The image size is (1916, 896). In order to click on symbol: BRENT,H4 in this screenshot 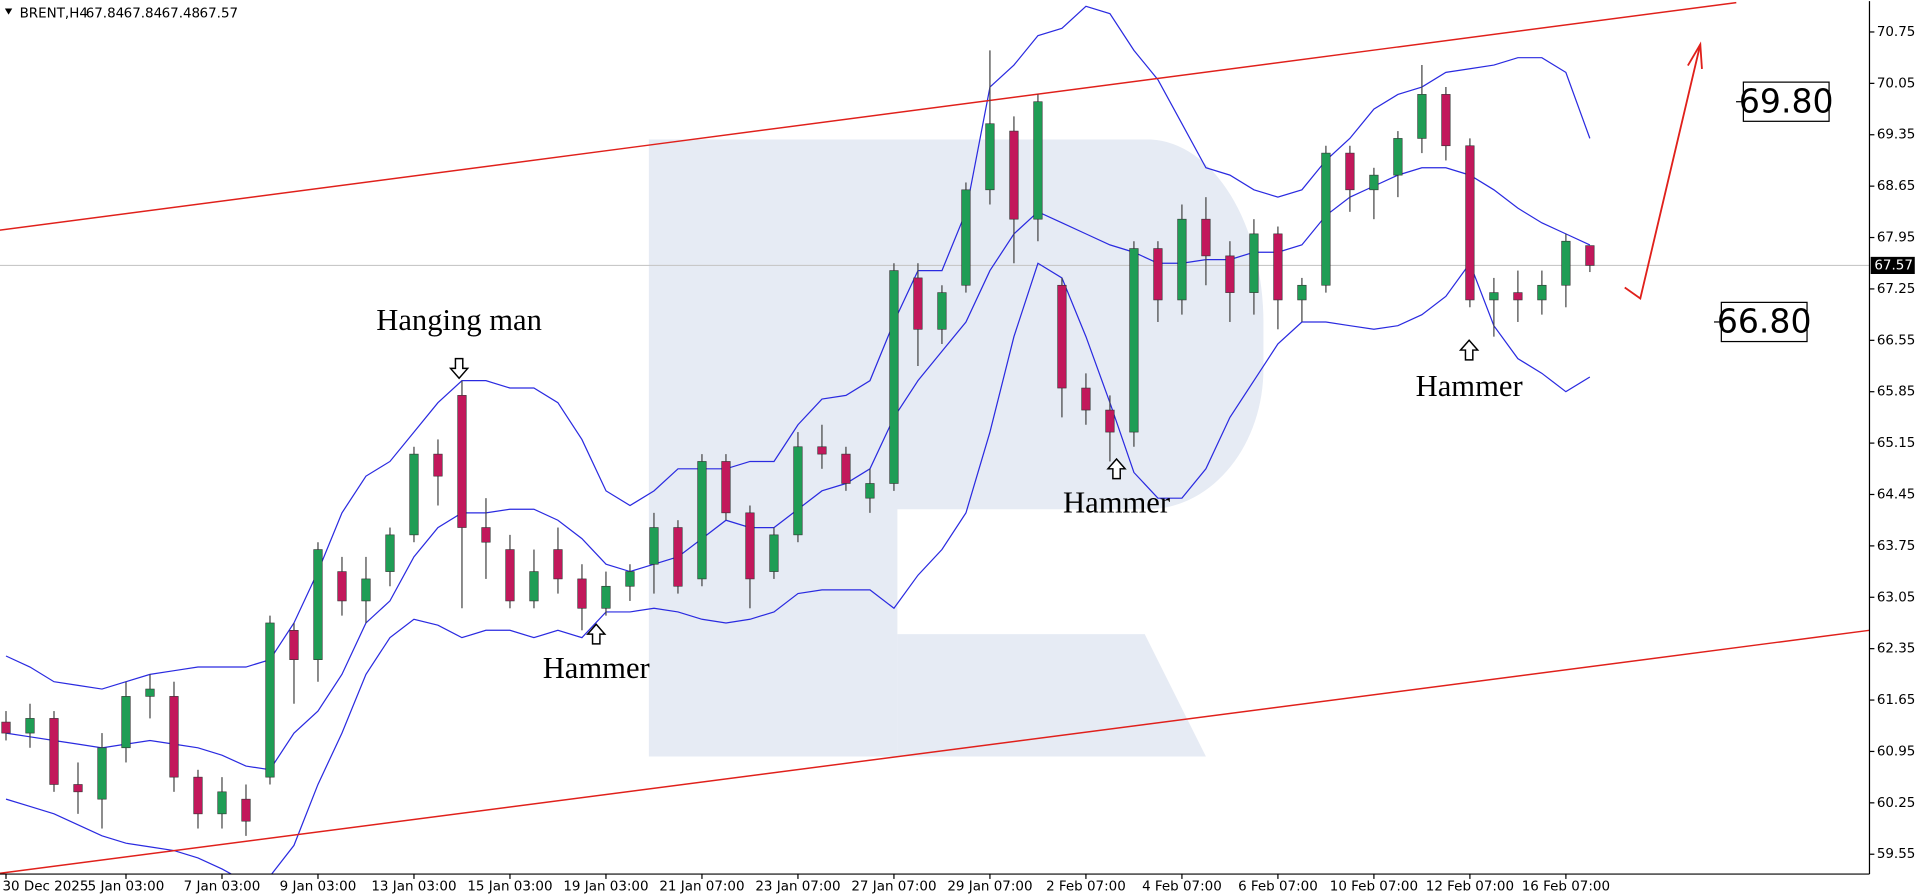, I will do `click(54, 13)`.